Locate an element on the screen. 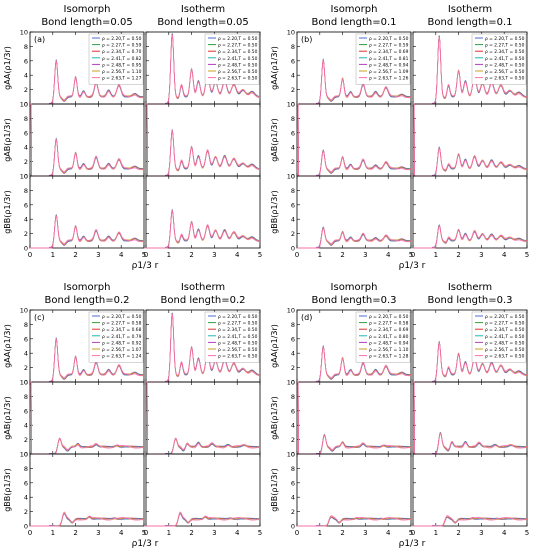 The width and height of the screenshot is (542, 550). panel-right: 0 1 2 3 4 5 is located at coordinates (203, 495).